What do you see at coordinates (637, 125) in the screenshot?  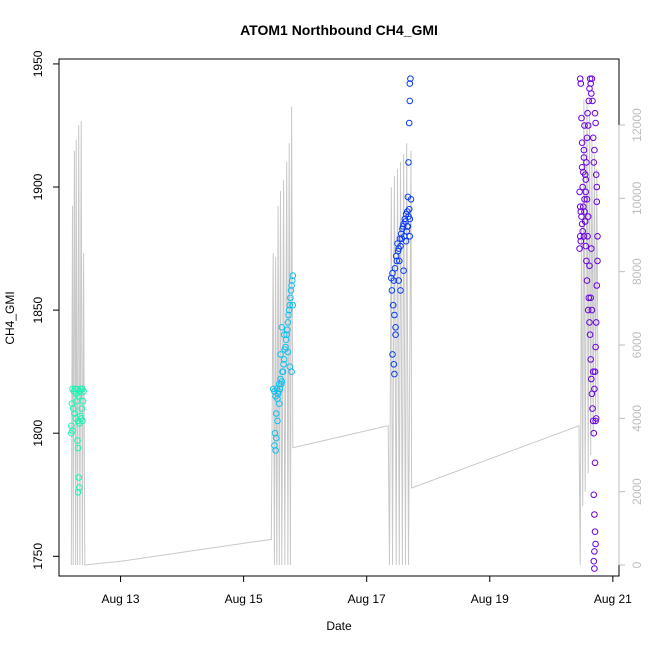 I see `y-tick-label-right: 12000` at bounding box center [637, 125].